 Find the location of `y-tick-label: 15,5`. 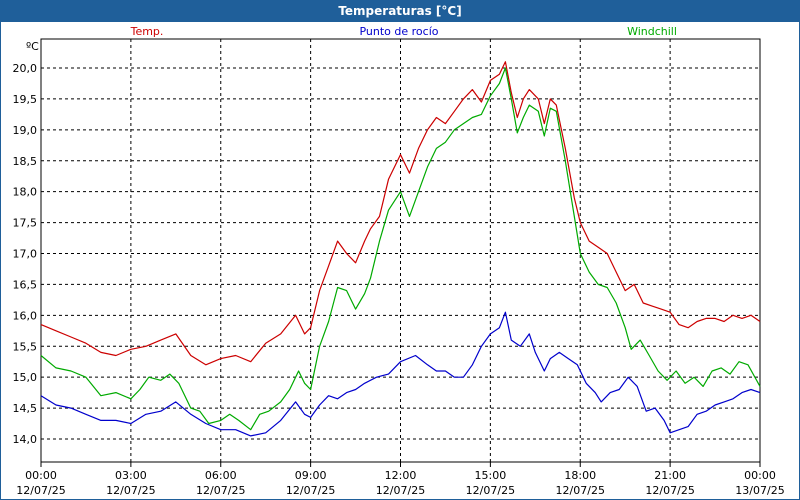

y-tick-label: 15,5 is located at coordinates (25, 346).